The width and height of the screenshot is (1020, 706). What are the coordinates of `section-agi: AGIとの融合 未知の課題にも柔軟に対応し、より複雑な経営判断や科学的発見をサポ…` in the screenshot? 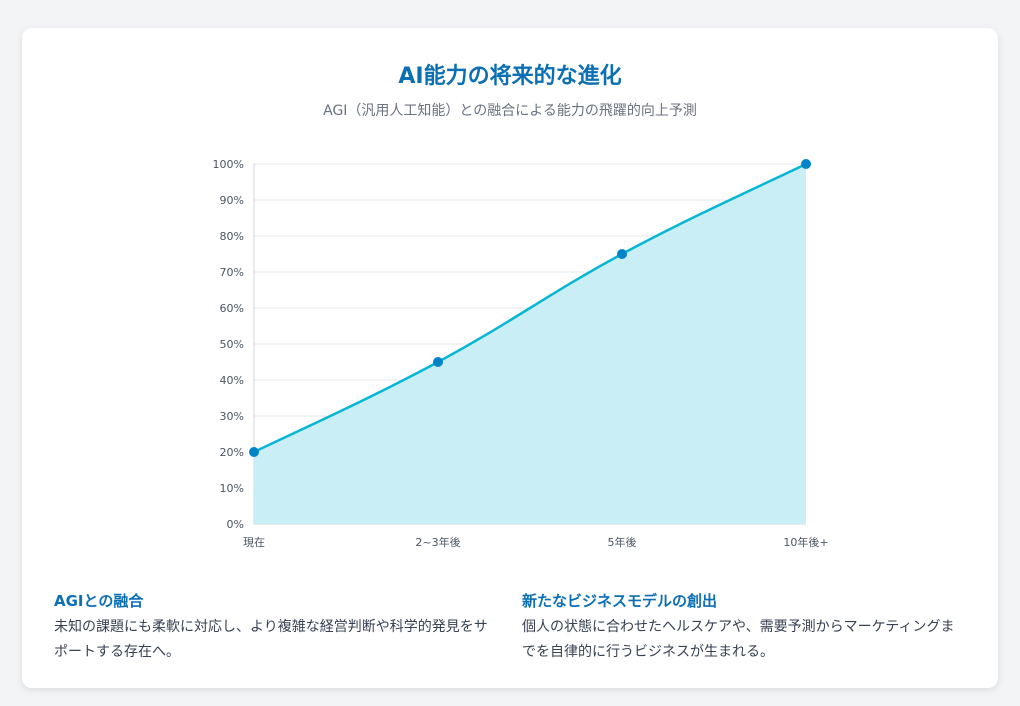 It's located at (274, 627).